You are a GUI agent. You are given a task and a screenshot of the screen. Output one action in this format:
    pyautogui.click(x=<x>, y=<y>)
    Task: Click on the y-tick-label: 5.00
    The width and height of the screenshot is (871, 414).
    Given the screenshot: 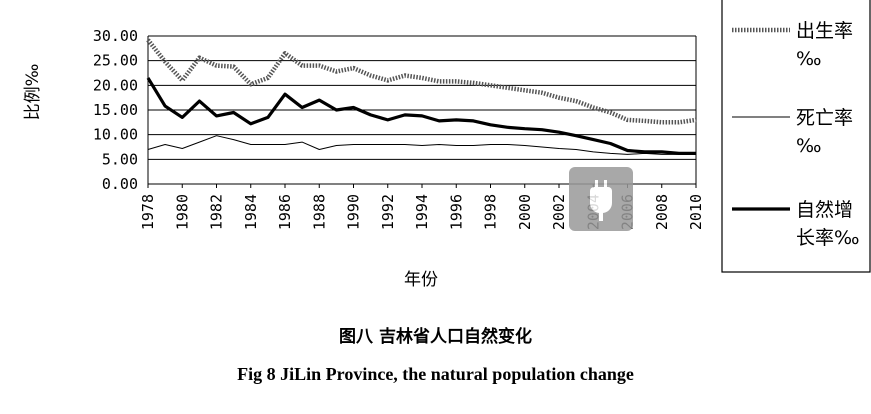 What is the action you would take?
    pyautogui.click(x=120, y=159)
    